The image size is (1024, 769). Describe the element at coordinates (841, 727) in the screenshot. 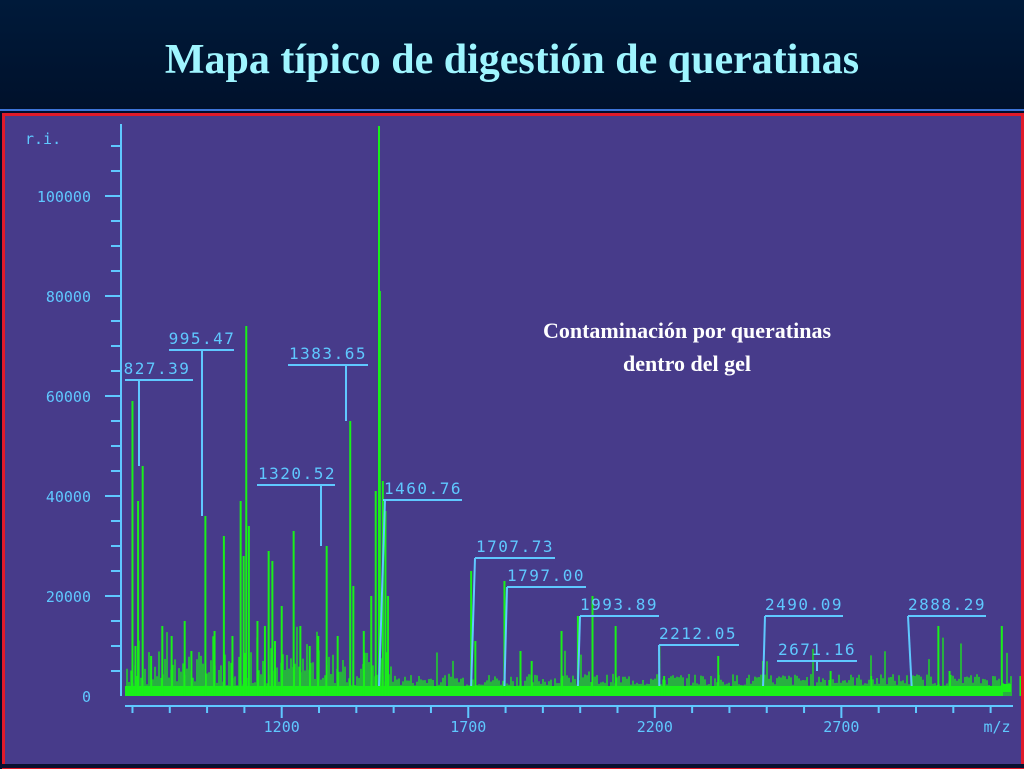

I see `x-tick-label: 2700` at that location.